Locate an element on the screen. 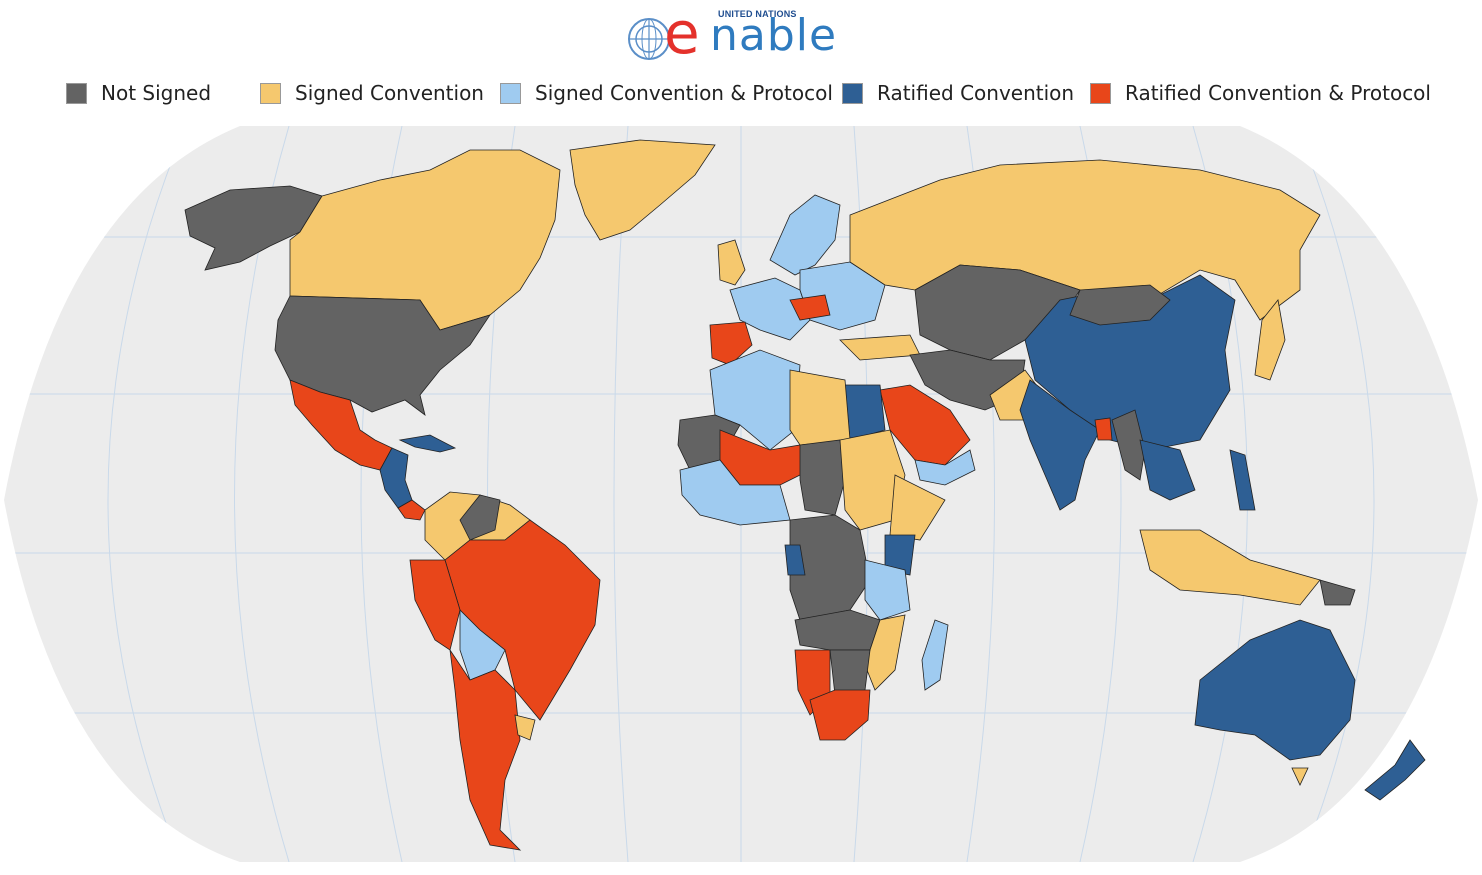  brand-e: e is located at coordinates (682, 33).